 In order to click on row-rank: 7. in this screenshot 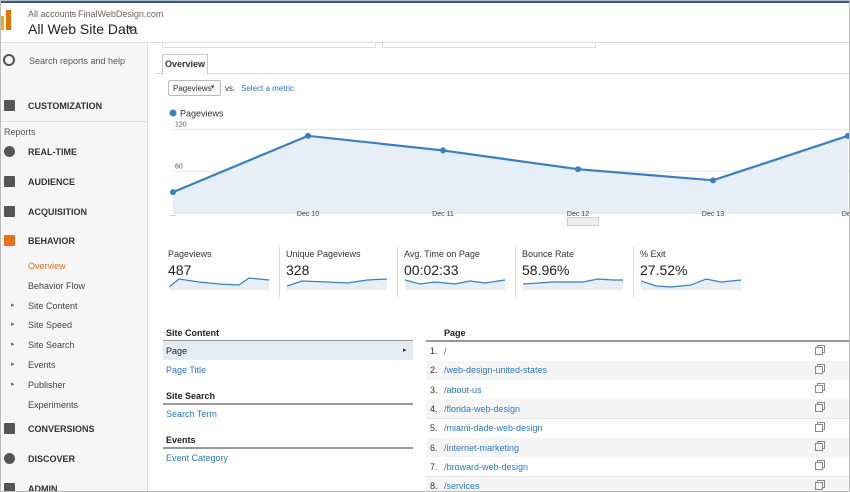, I will do `click(434, 466)`.